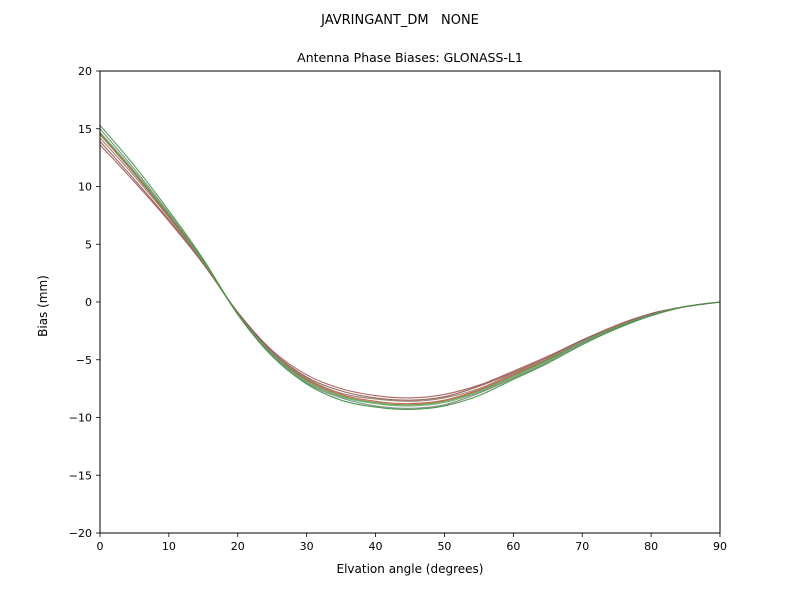  I want to click on y-tick-label: 15, so click(85, 129).